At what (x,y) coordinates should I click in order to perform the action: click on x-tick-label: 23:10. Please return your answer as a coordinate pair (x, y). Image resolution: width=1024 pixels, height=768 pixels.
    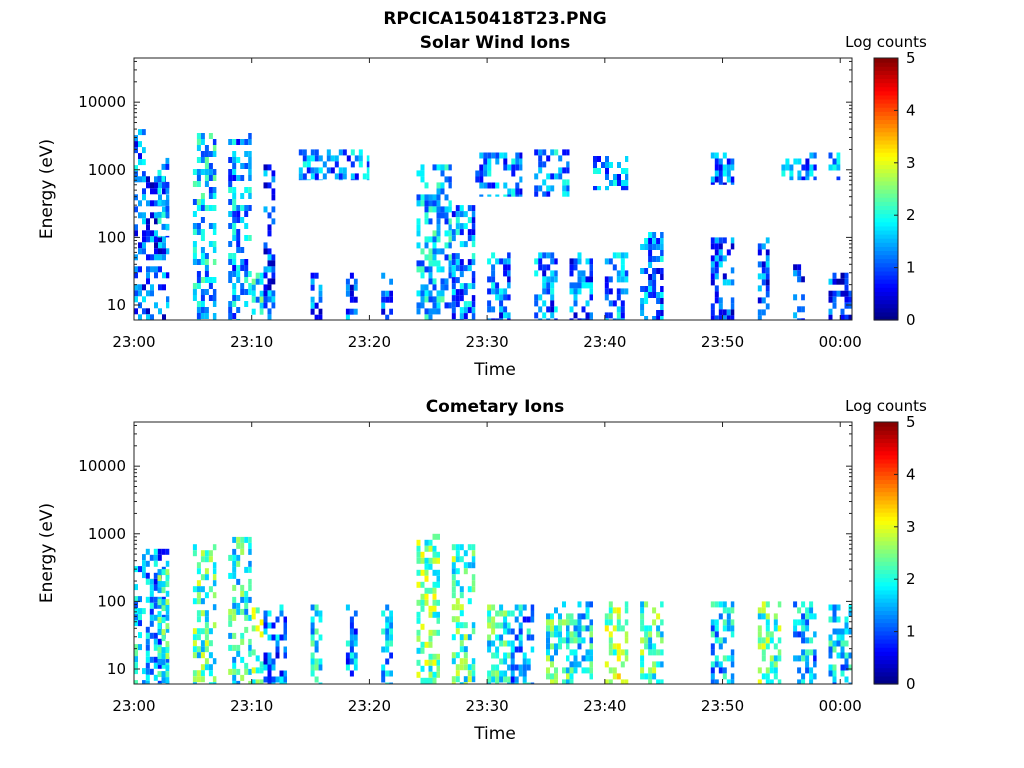
    Looking at the image, I should click on (251, 706).